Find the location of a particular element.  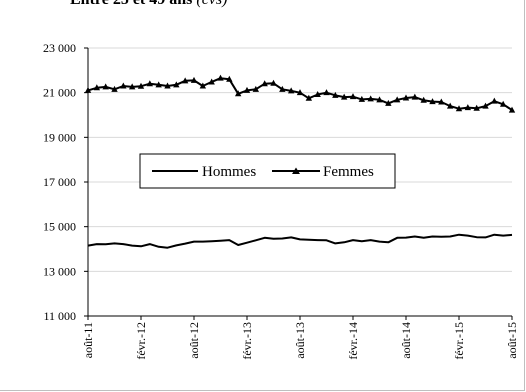

chart-title-text: Entre 25 et 49 ans is located at coordinates (131, 4).